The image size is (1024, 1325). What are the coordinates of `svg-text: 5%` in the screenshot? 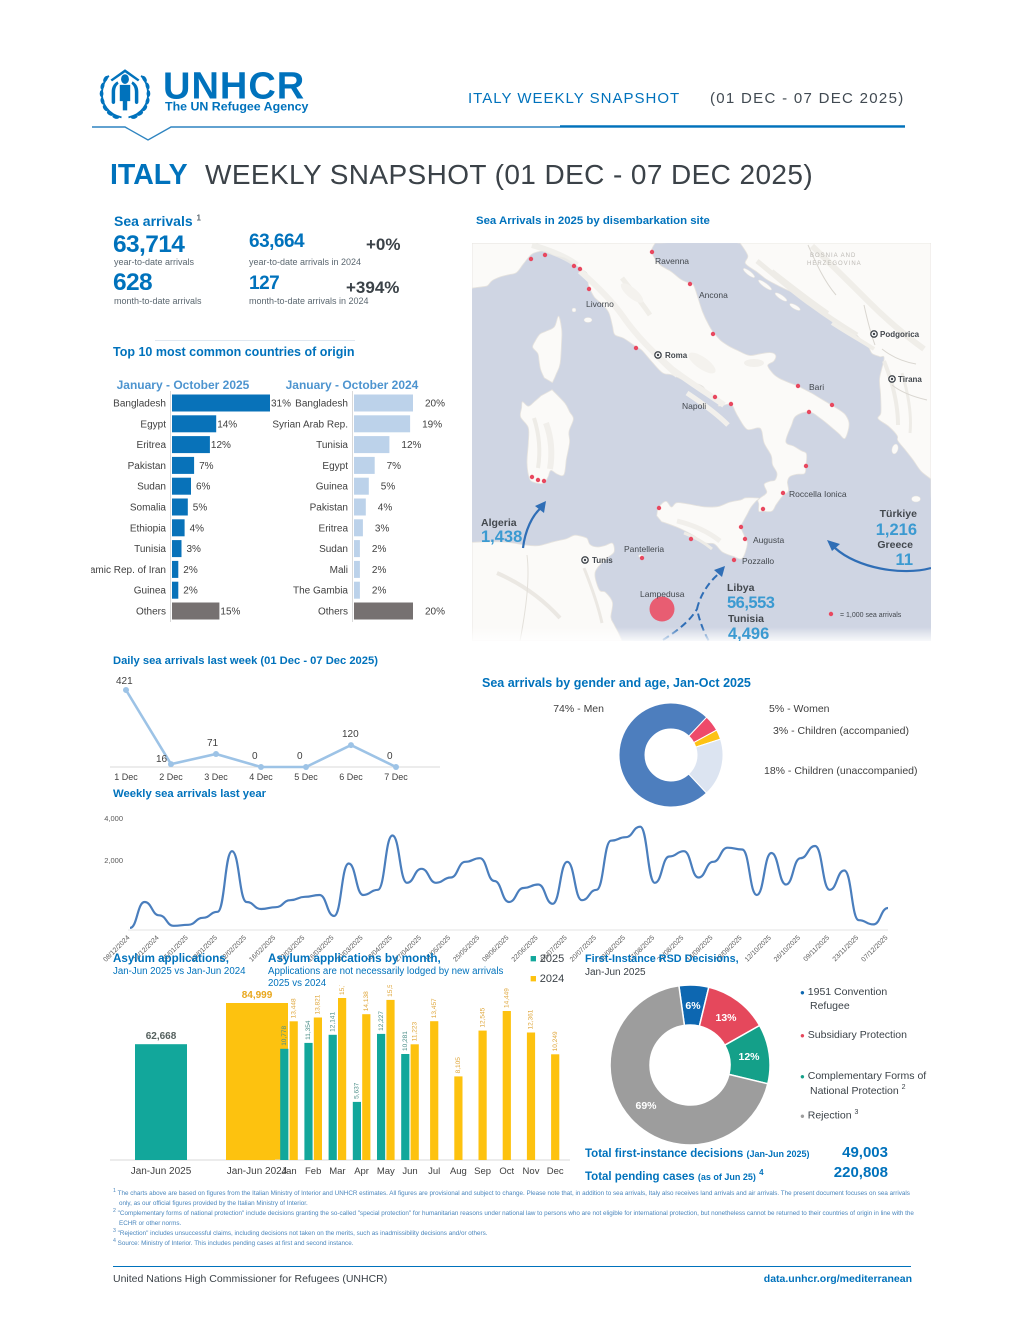 It's located at (200, 508).